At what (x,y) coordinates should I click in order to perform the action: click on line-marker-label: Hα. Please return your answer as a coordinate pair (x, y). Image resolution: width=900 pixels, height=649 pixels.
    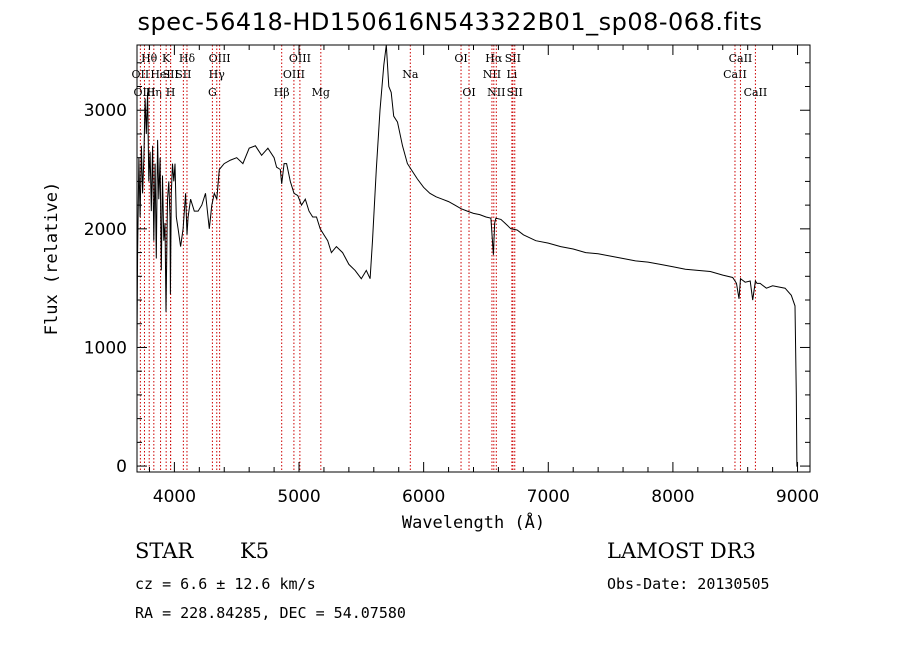
    Looking at the image, I should click on (494, 58).